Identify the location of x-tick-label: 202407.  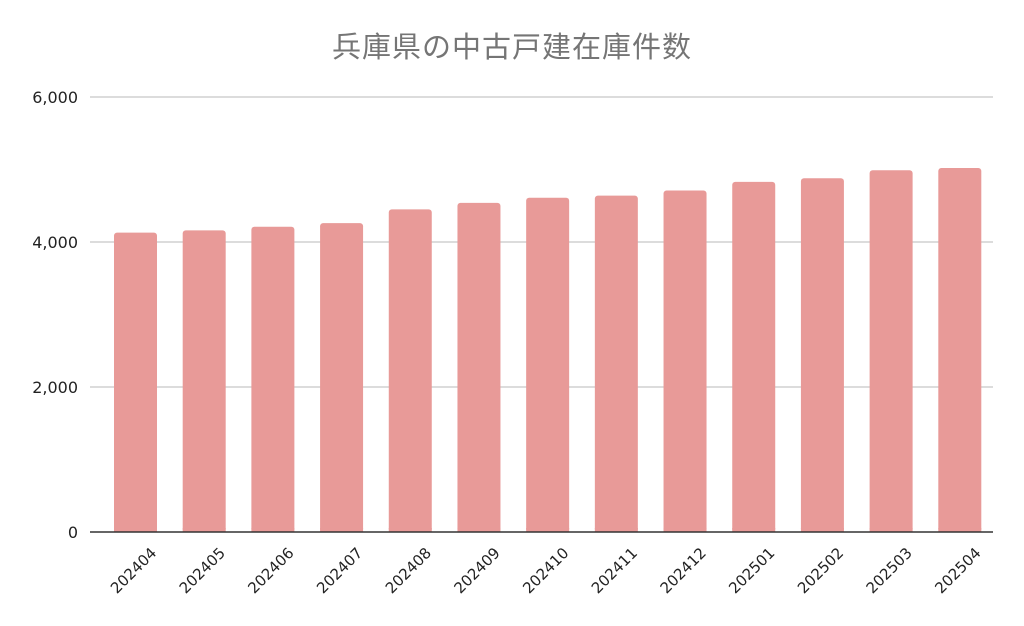
(339, 570).